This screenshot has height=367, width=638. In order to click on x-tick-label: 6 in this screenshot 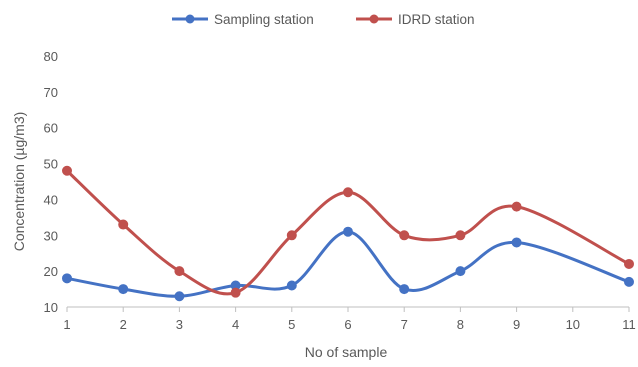, I will do `click(347, 324)`.